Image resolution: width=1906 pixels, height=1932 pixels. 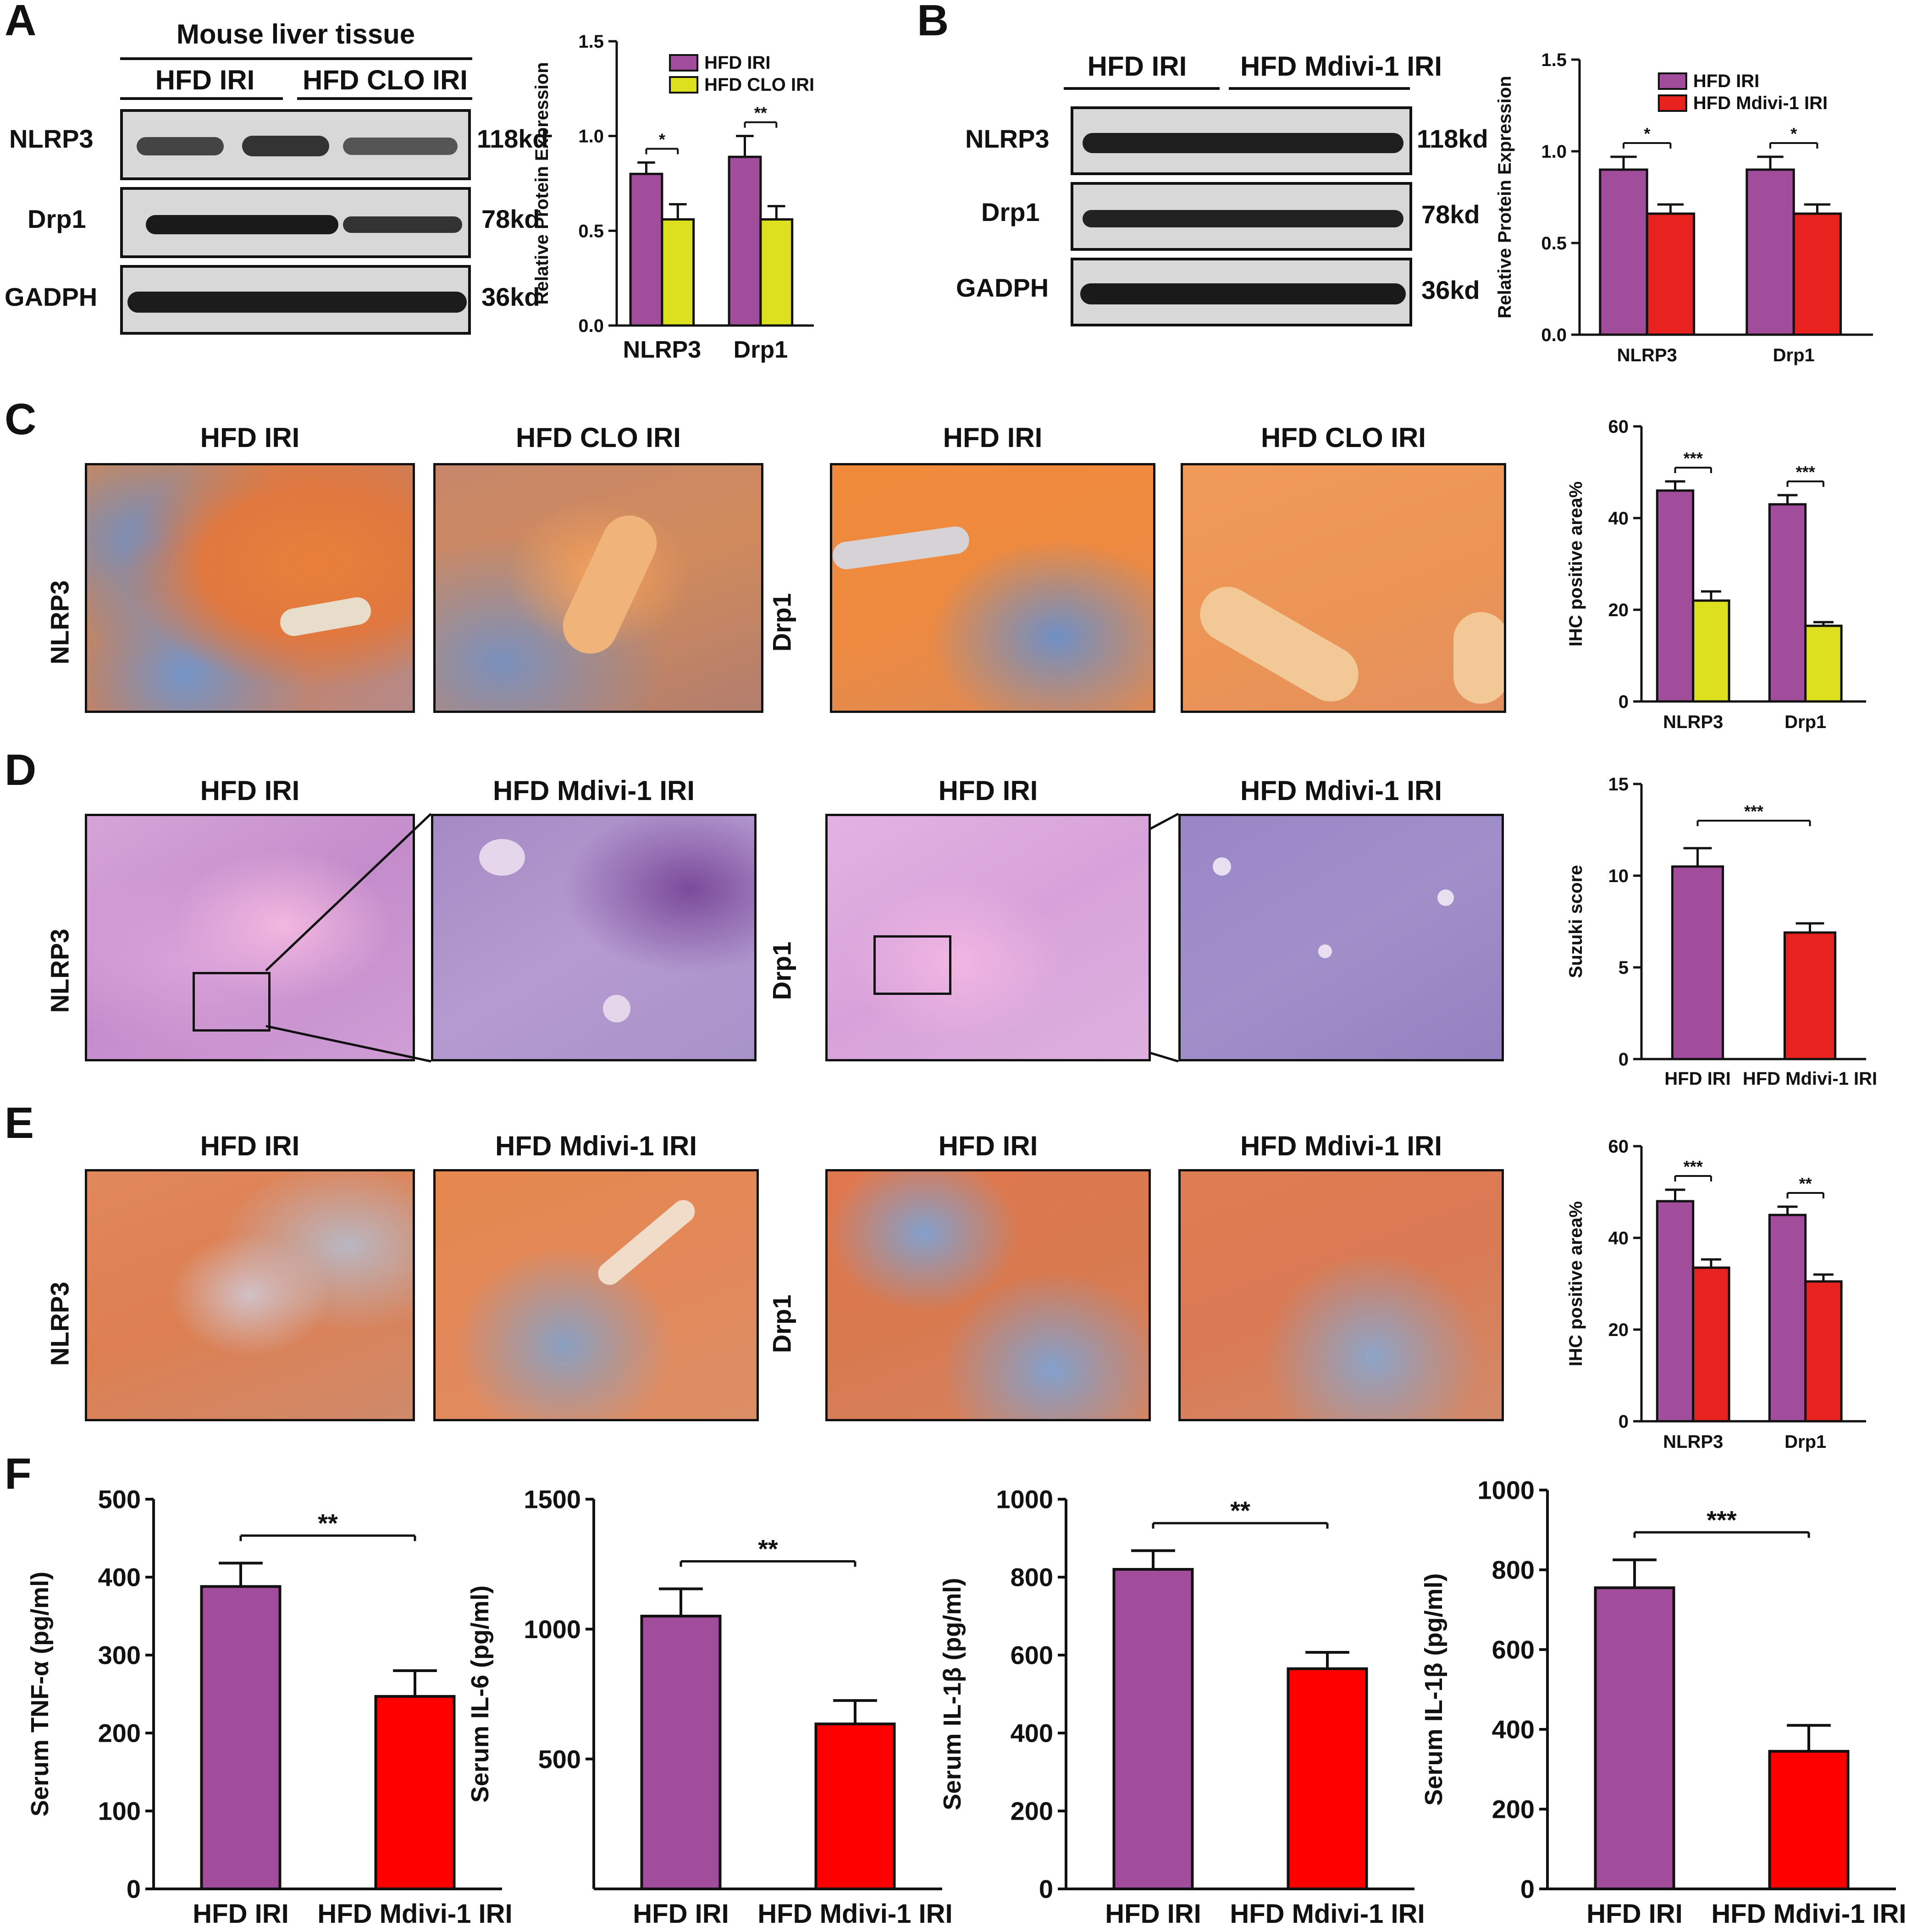 I want to click on panel-letter-e: E, so click(x=19, y=1123).